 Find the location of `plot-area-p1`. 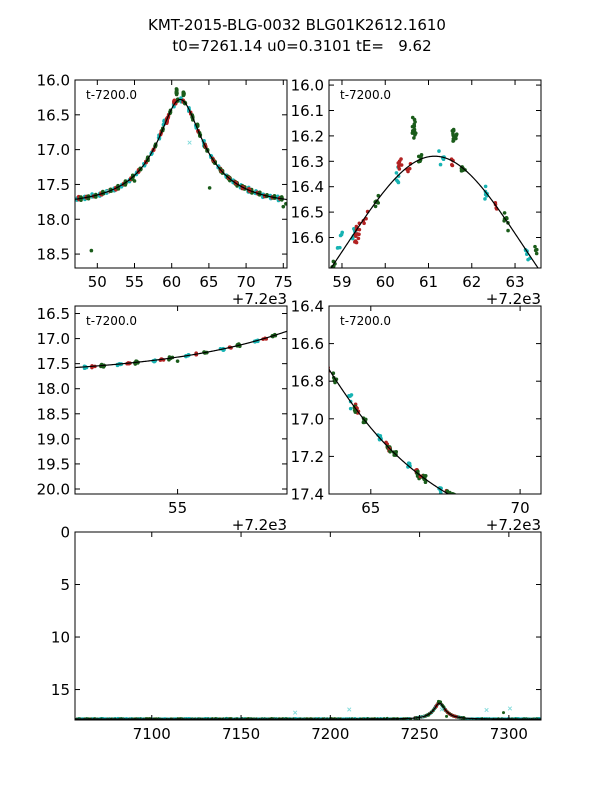

plot-area-p1 is located at coordinates (181, 170).